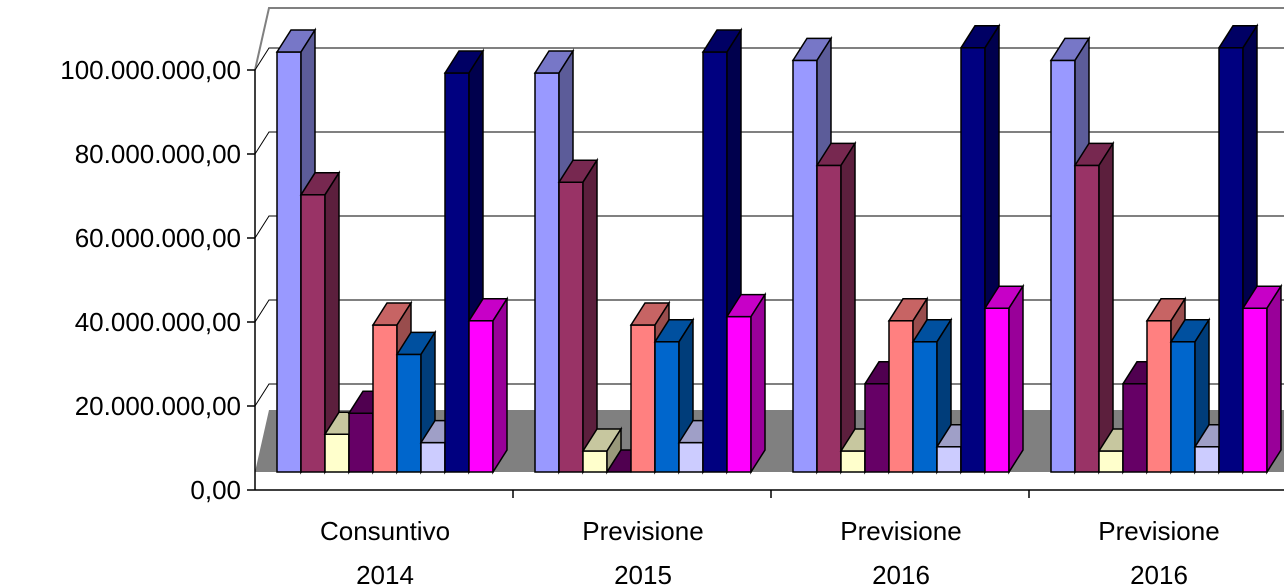  Describe the element at coordinates (150, 70) in the screenshot. I see `y-tick-label: 100.000.000,00` at that location.